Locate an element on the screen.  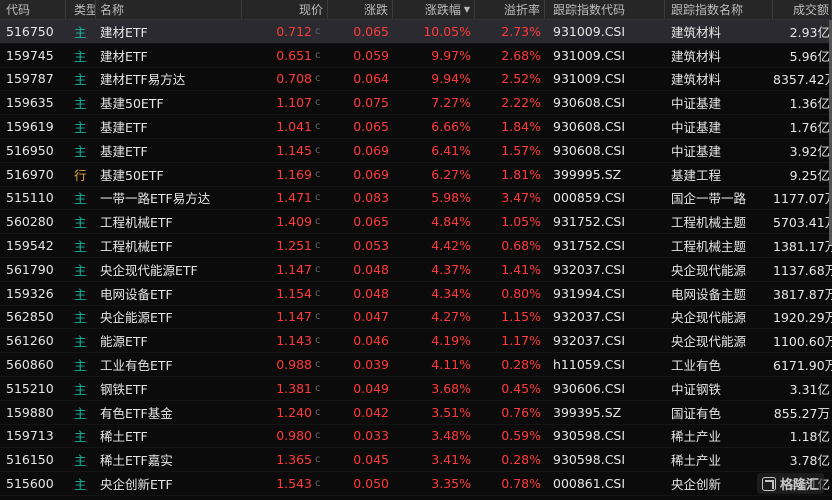
change-cell: 0.048 is located at coordinates (371, 293).